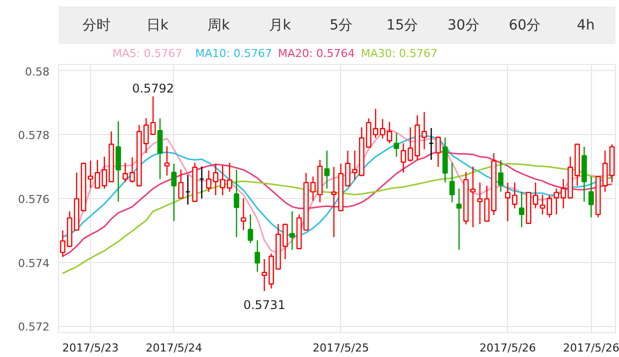  Describe the element at coordinates (34, 135) in the screenshot. I see `y-tick-label: 0.578` at that location.